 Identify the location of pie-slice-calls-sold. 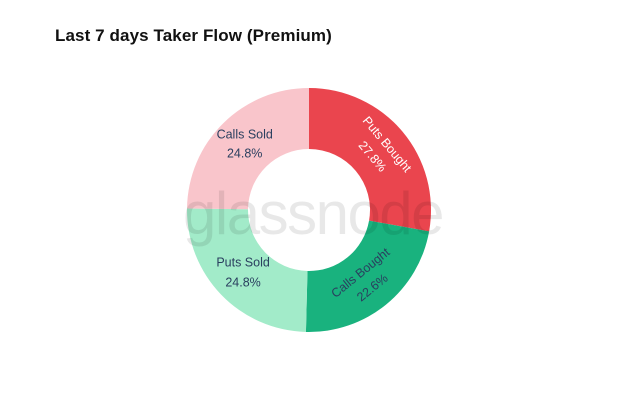
(248, 149).